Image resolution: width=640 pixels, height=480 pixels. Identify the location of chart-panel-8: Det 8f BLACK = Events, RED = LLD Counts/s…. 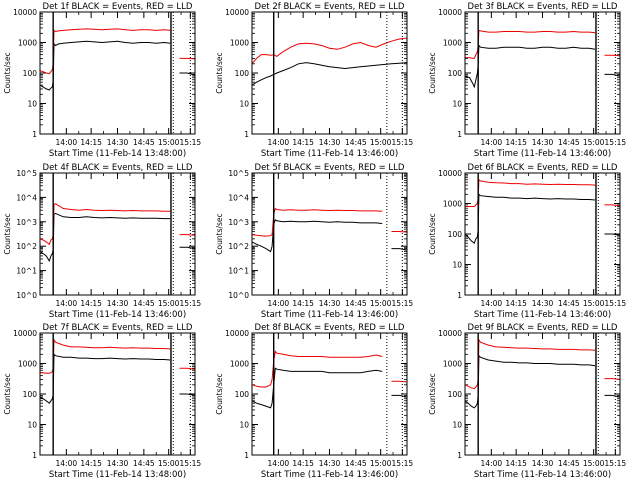
(314, 401).